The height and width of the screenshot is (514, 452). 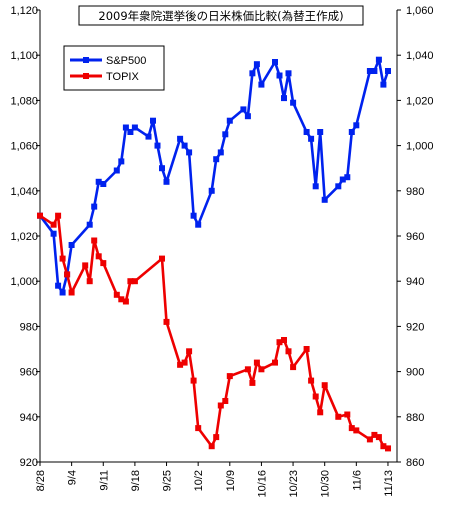 What do you see at coordinates (24, 101) in the screenshot?
I see `left-y-tick-label: 1,080` at bounding box center [24, 101].